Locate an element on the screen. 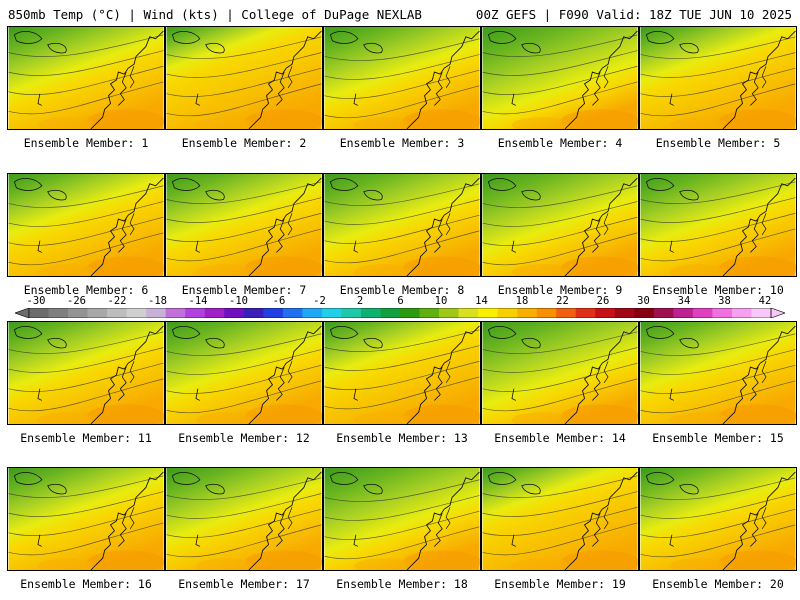  ensemble-member-label: Ensemble Member: 4 is located at coordinates (560, 143).